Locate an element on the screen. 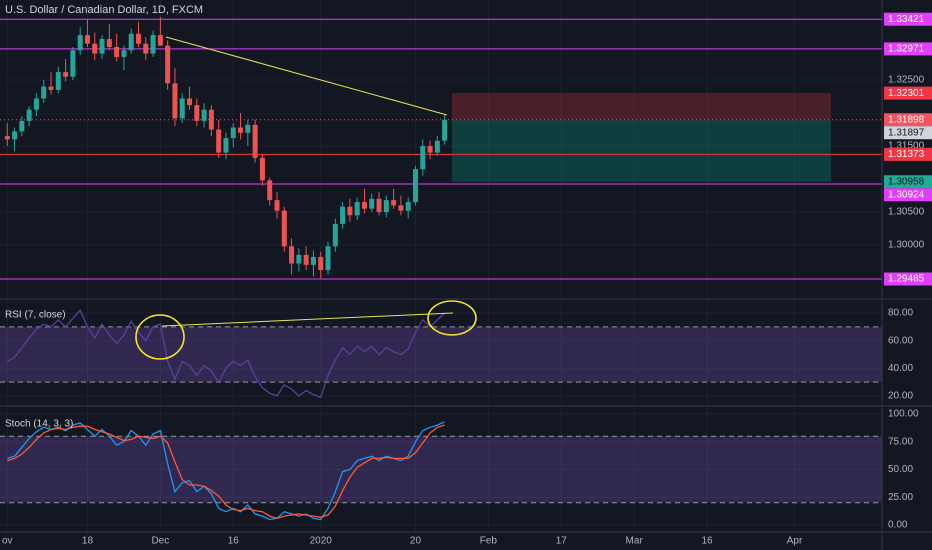  price-label: 1.31898 is located at coordinates (906, 119).